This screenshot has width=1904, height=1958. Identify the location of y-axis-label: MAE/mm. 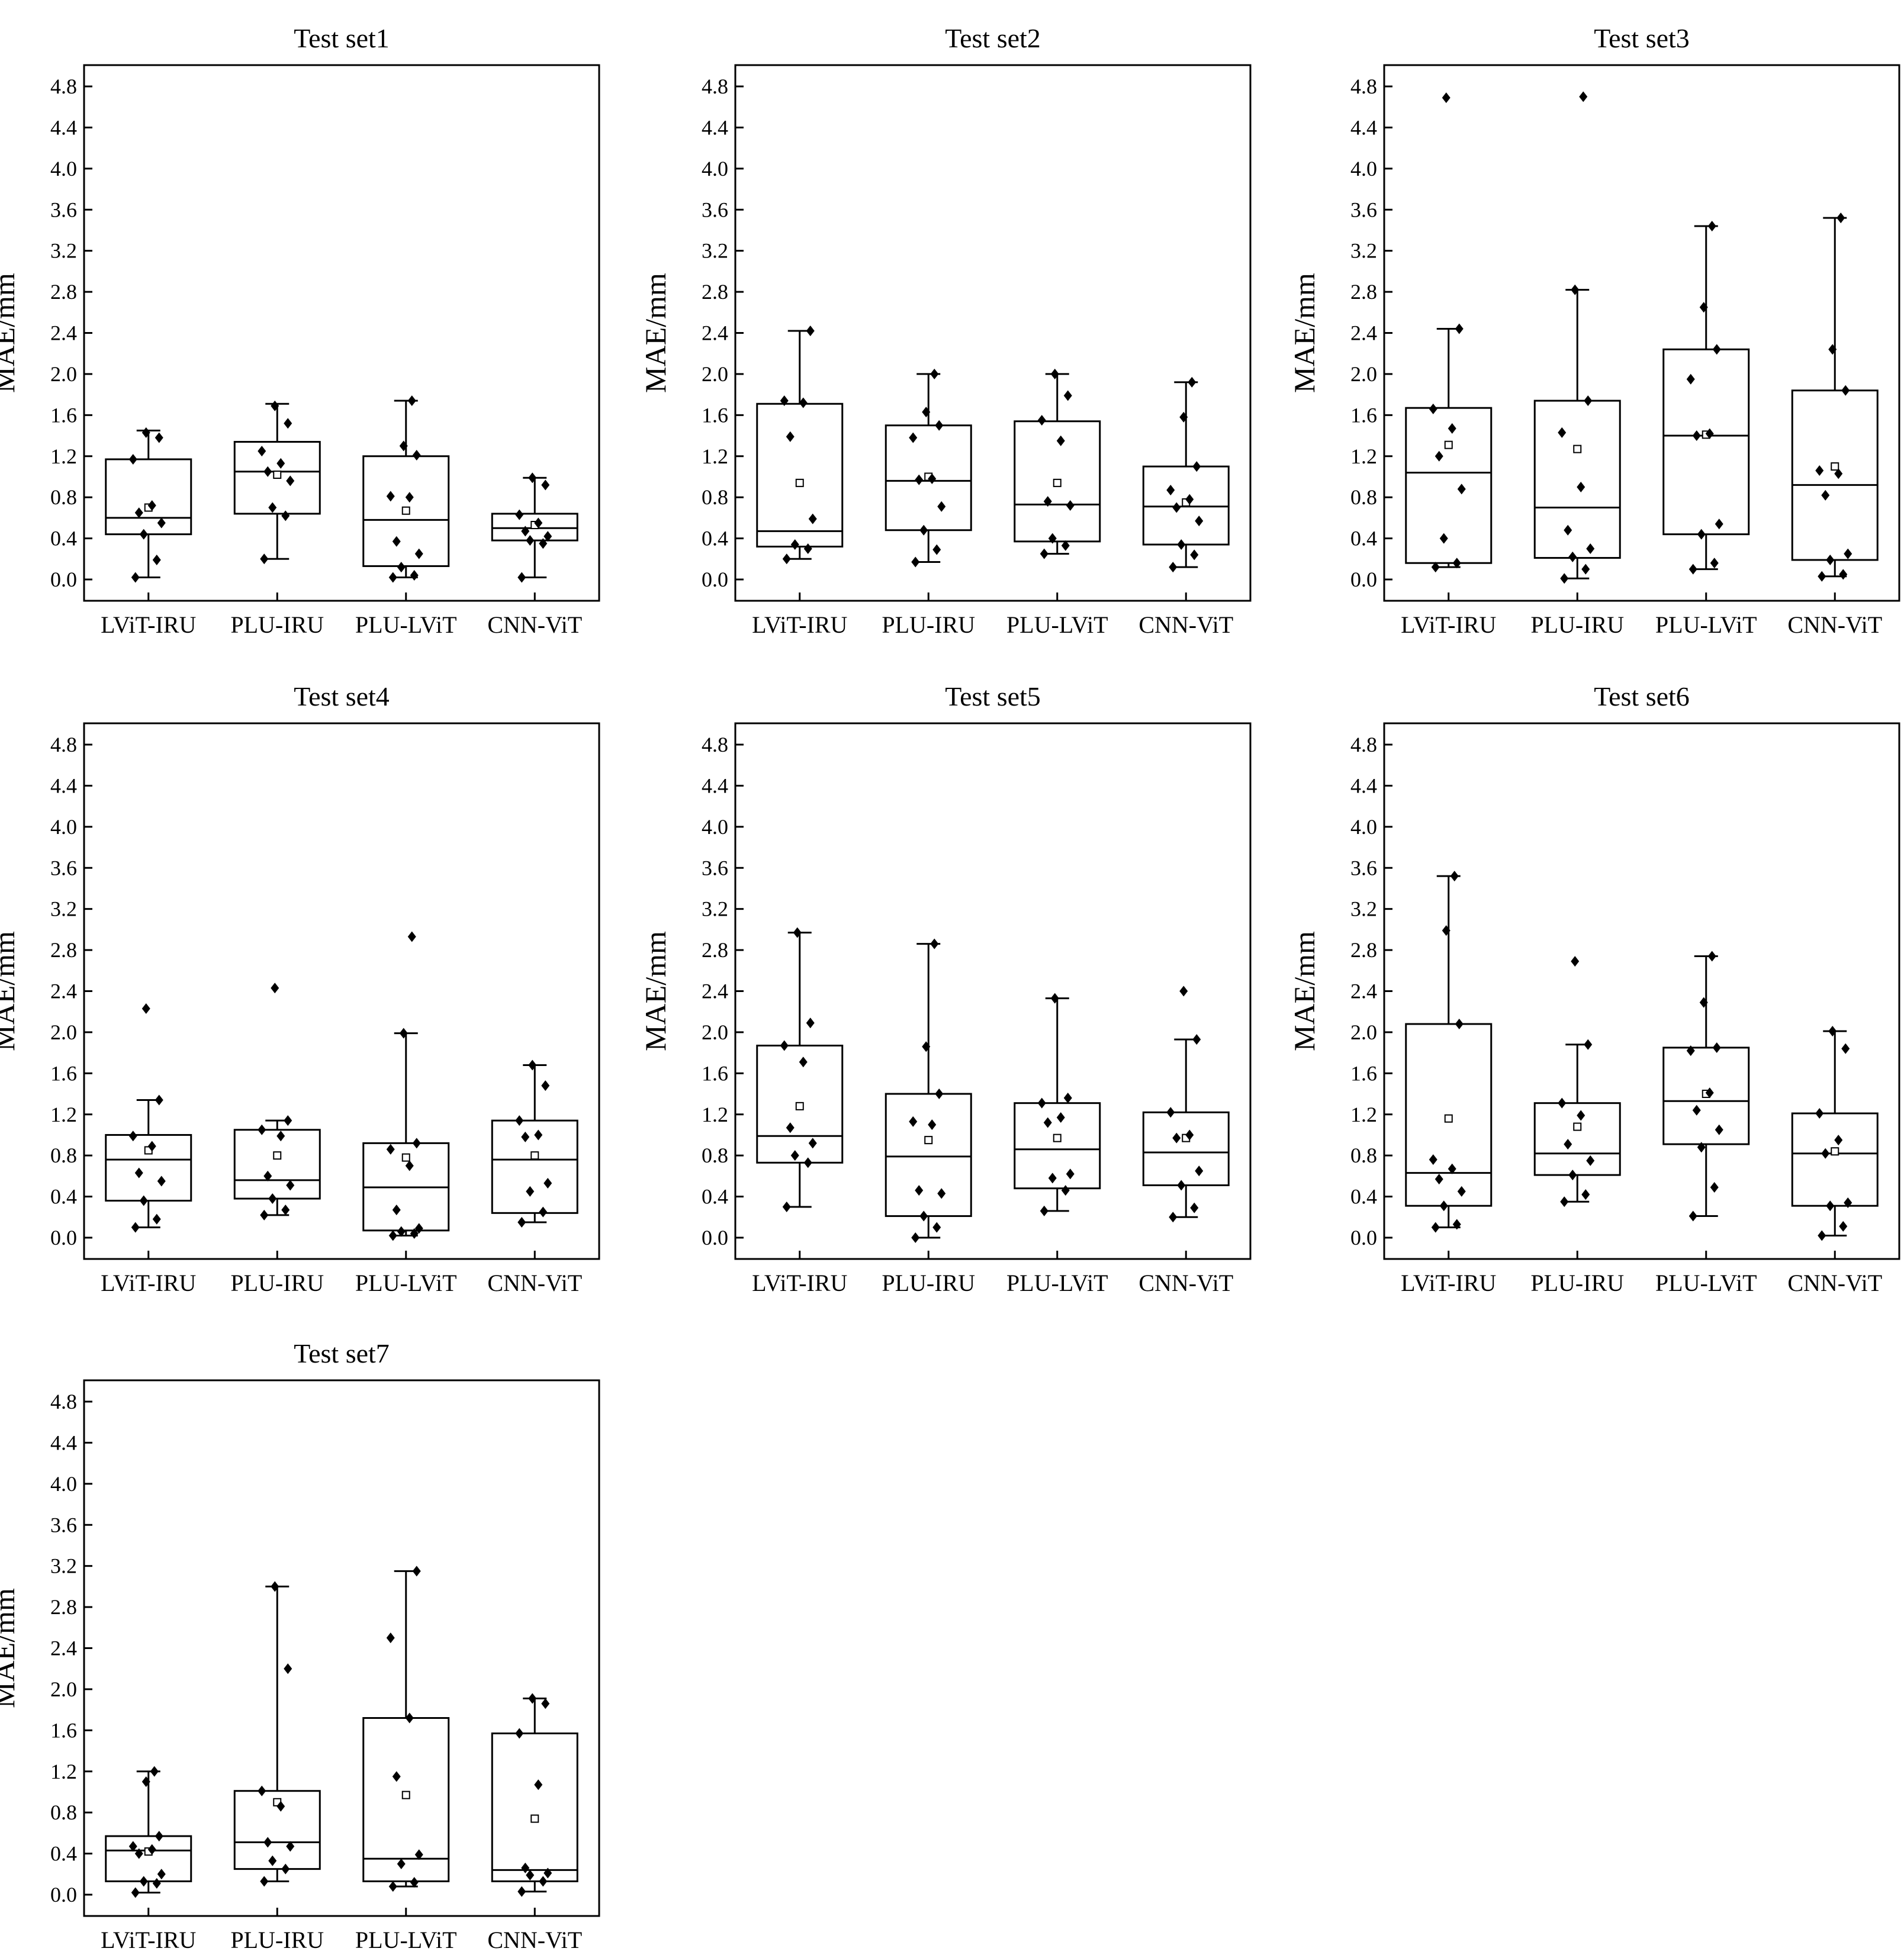
(655, 991).